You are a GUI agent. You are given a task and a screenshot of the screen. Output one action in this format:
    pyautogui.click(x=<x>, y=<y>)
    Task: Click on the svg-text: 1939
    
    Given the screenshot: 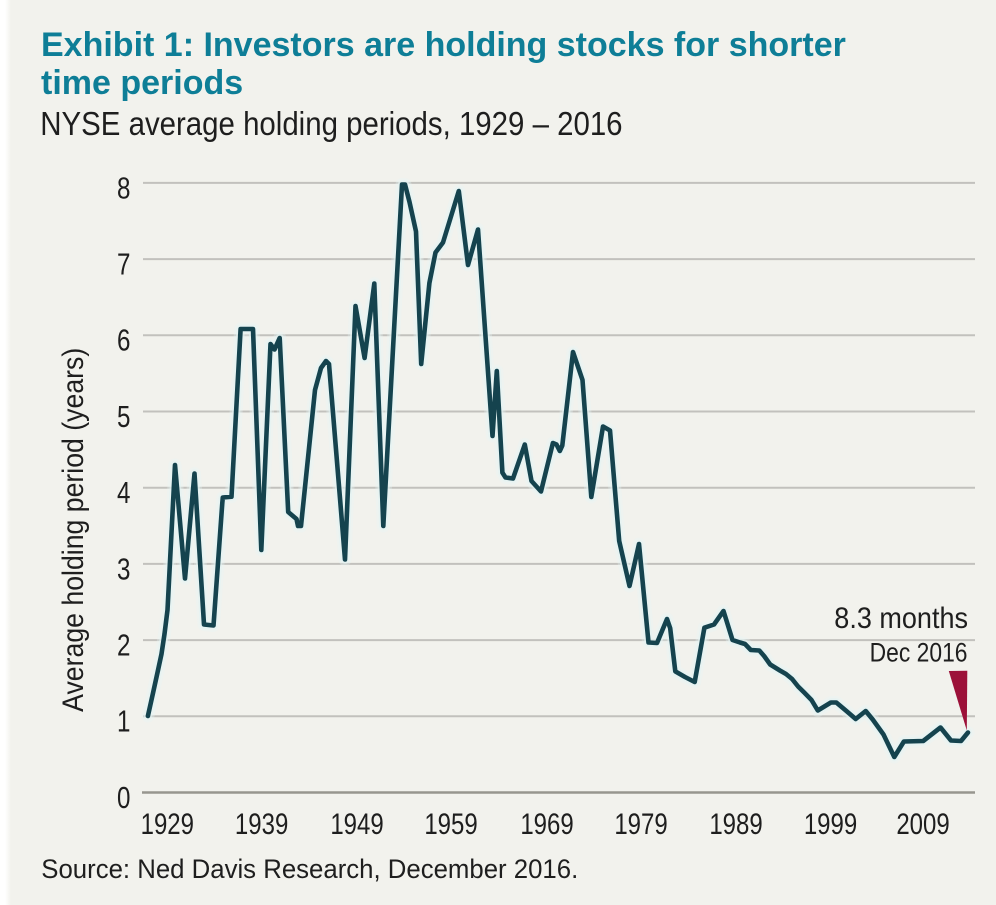 What is the action you would take?
    pyautogui.click(x=261, y=823)
    